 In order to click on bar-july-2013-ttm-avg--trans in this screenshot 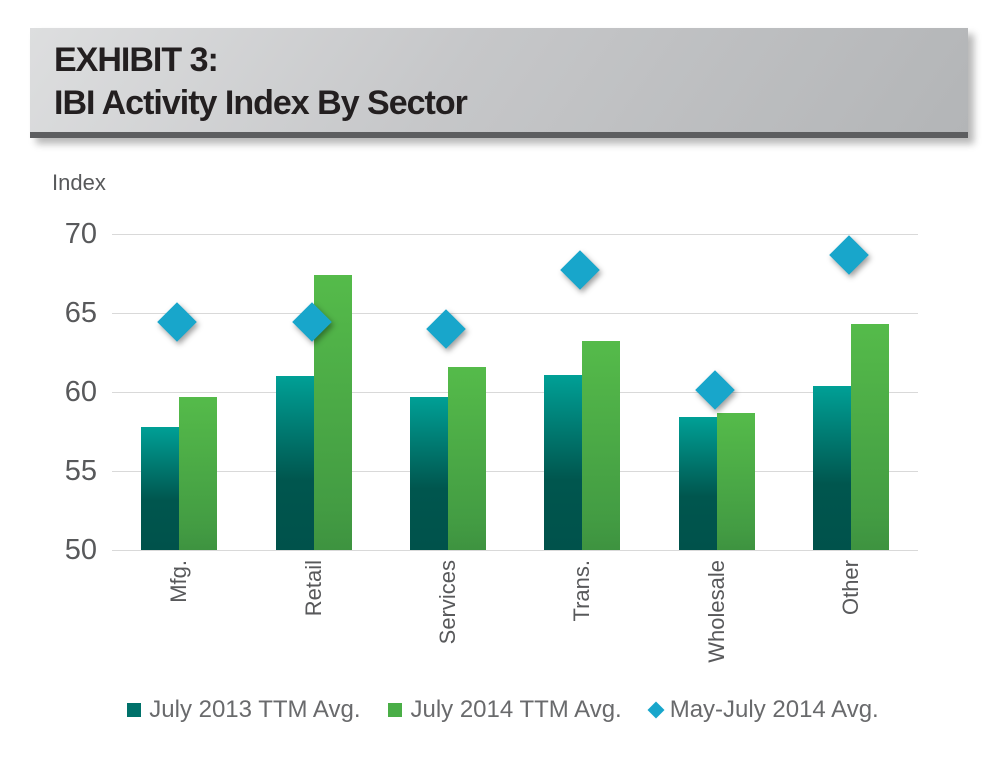, I will do `click(563, 462)`.